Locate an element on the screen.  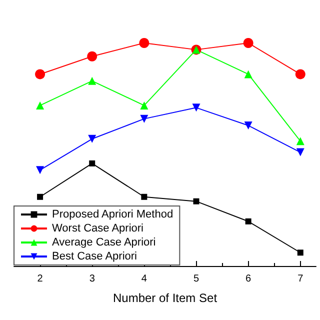
legend-label: Worst Case Apriori is located at coordinates (98, 228).